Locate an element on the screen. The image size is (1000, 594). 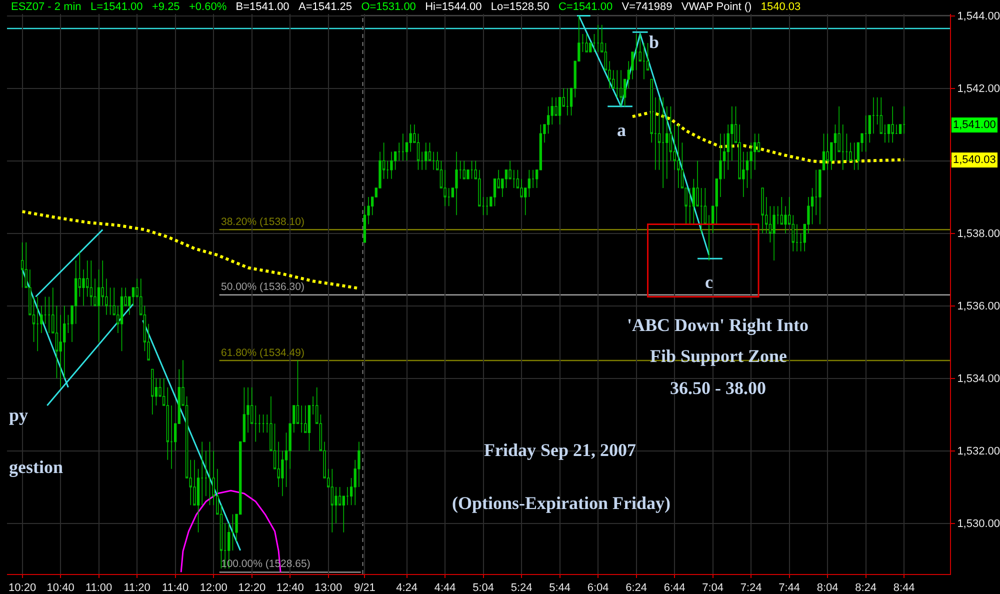
y-tick-label: 1,542.00 is located at coordinates (978, 89).